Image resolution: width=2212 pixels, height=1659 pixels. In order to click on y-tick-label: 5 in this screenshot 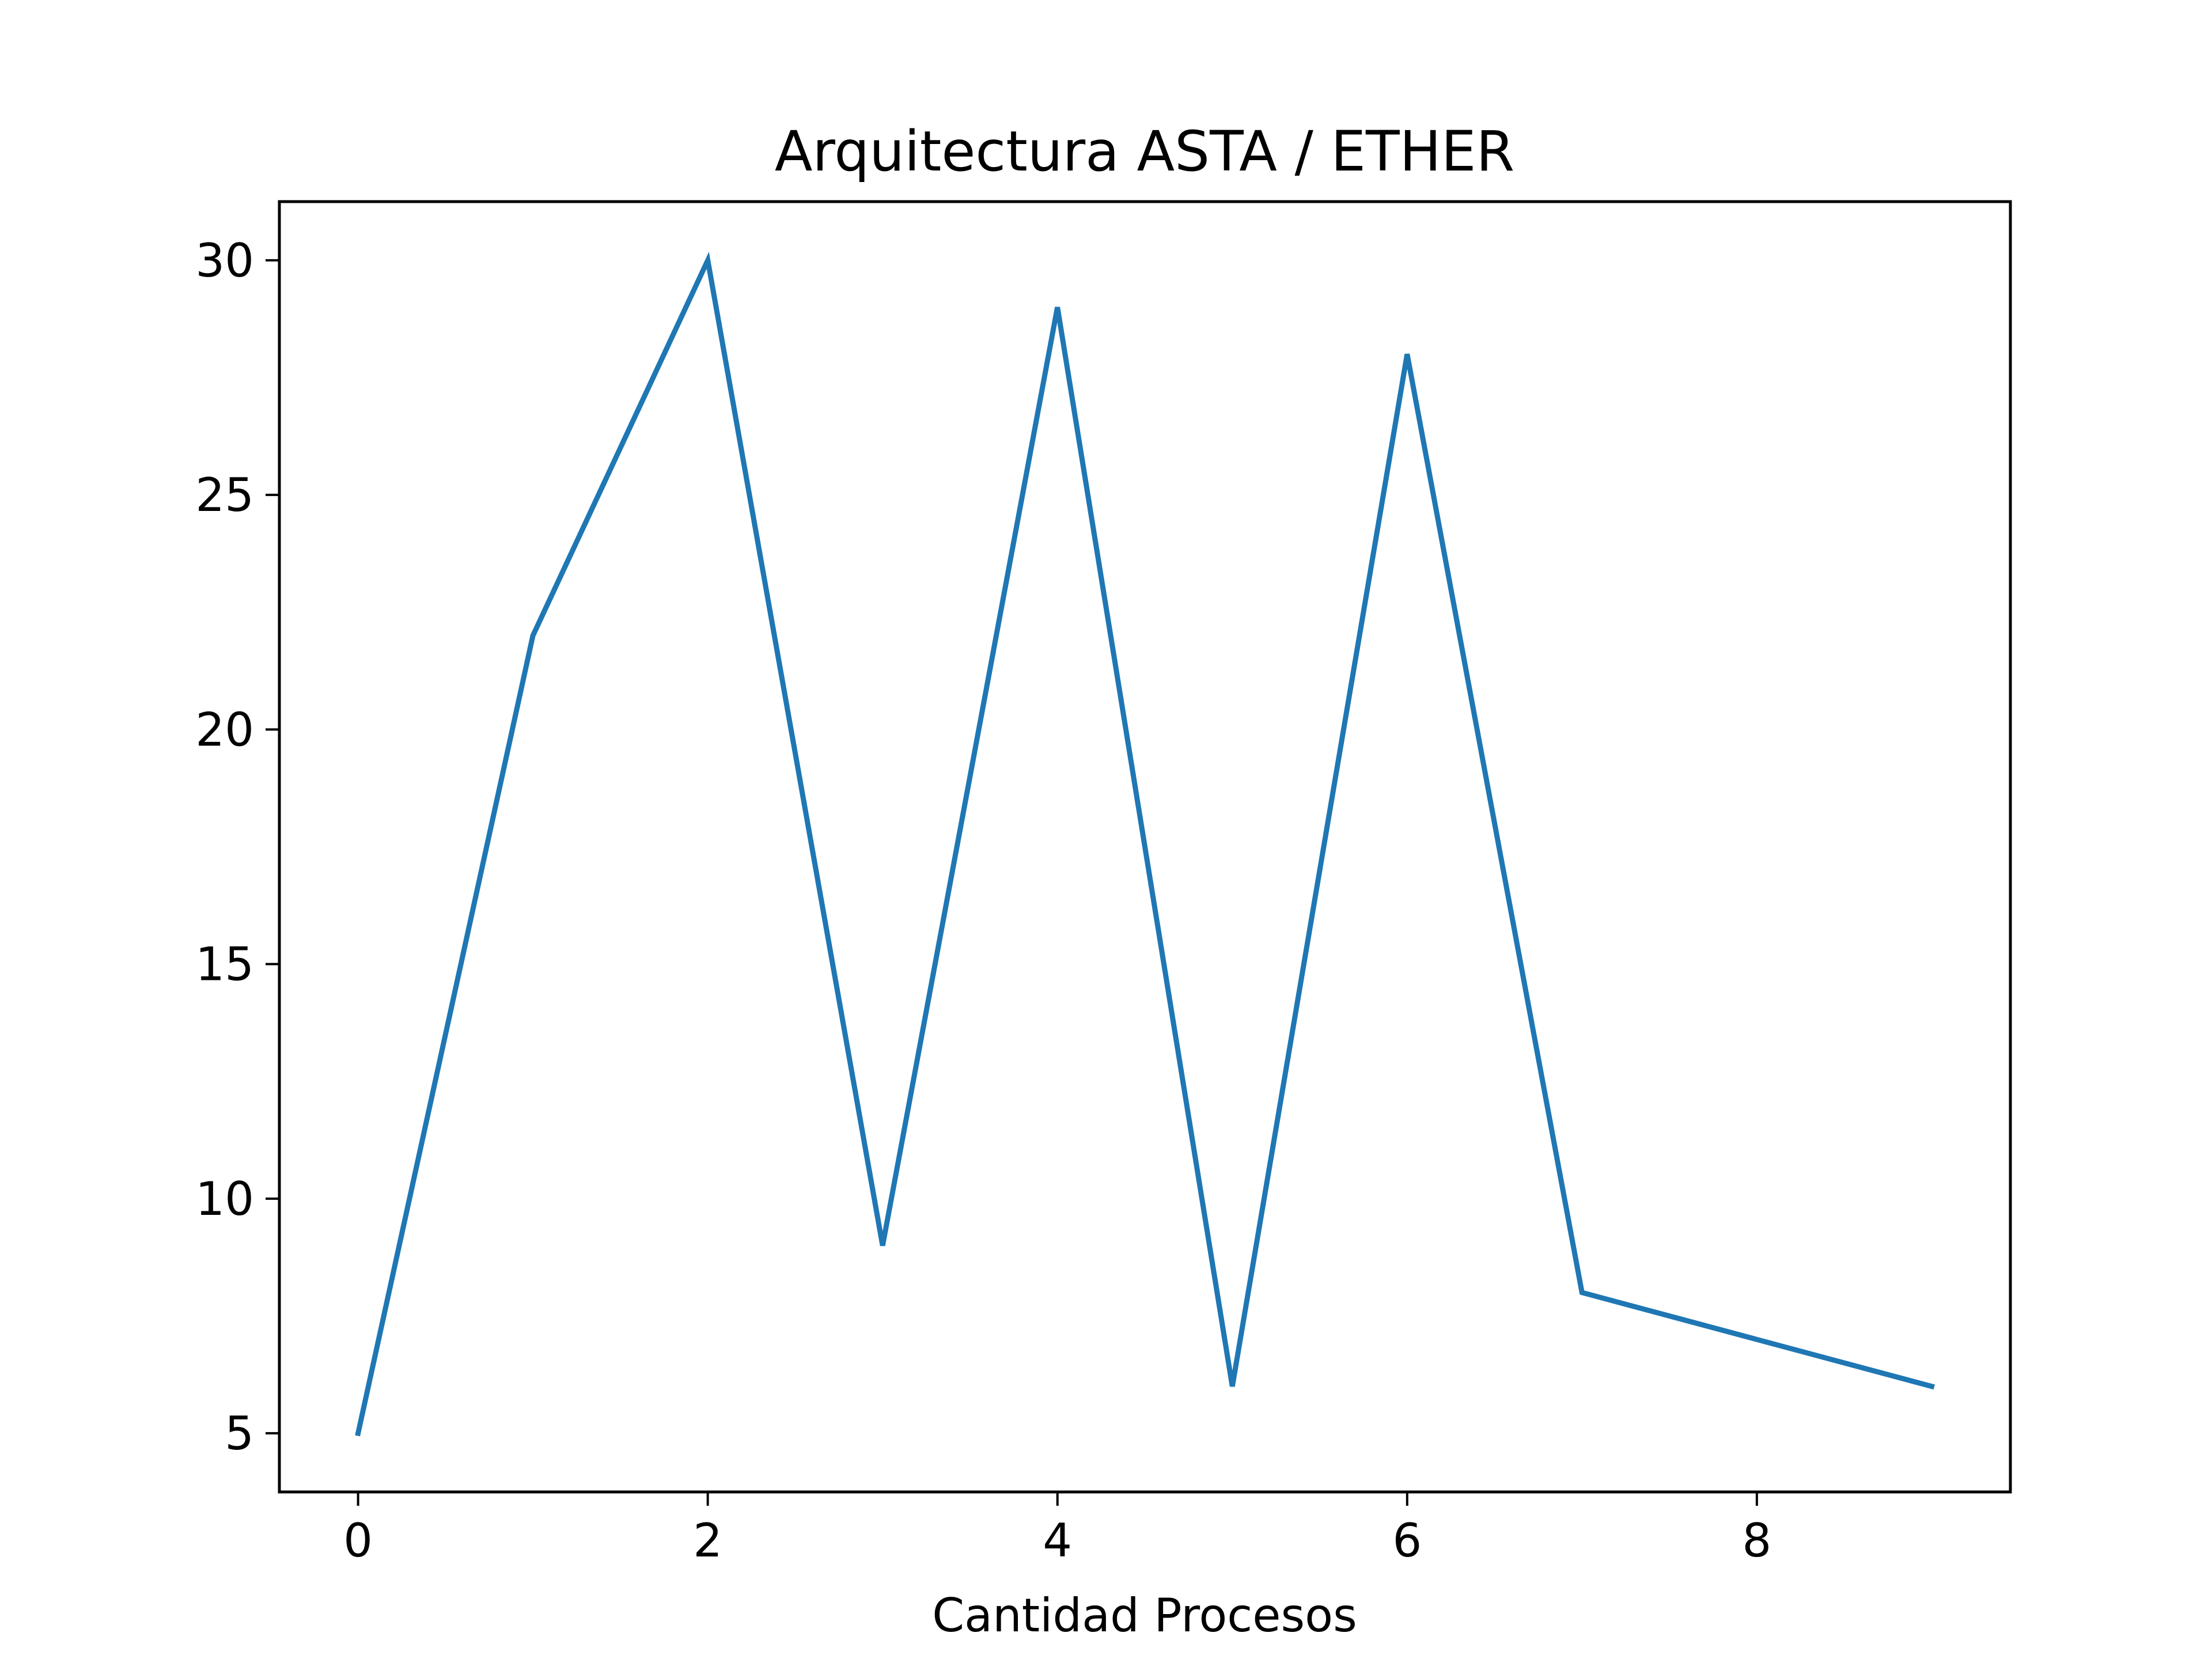, I will do `click(239, 1433)`.